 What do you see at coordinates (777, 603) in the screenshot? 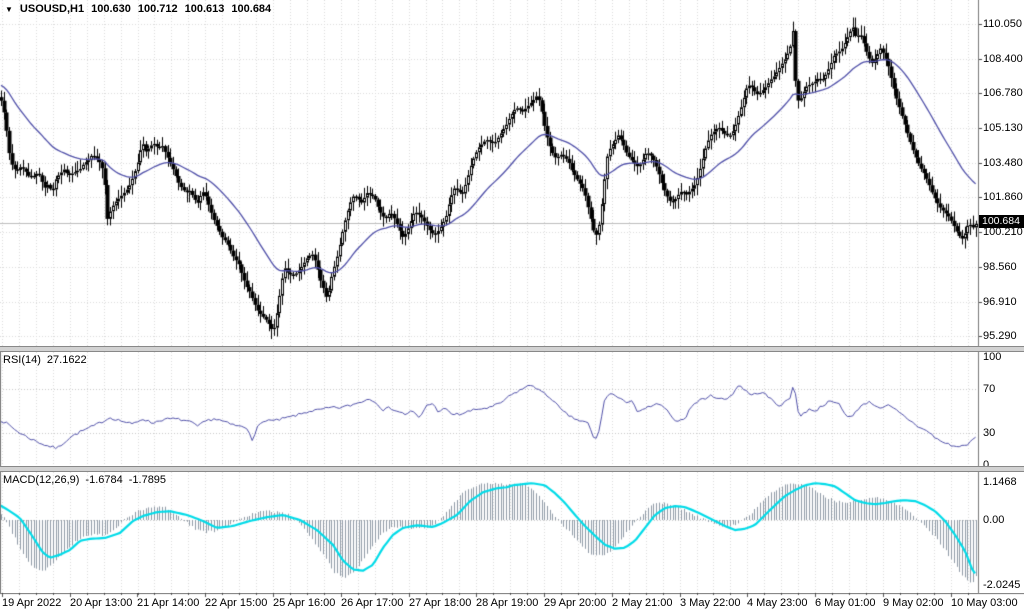
I see `time-tick-label: 4 May 23:00` at bounding box center [777, 603].